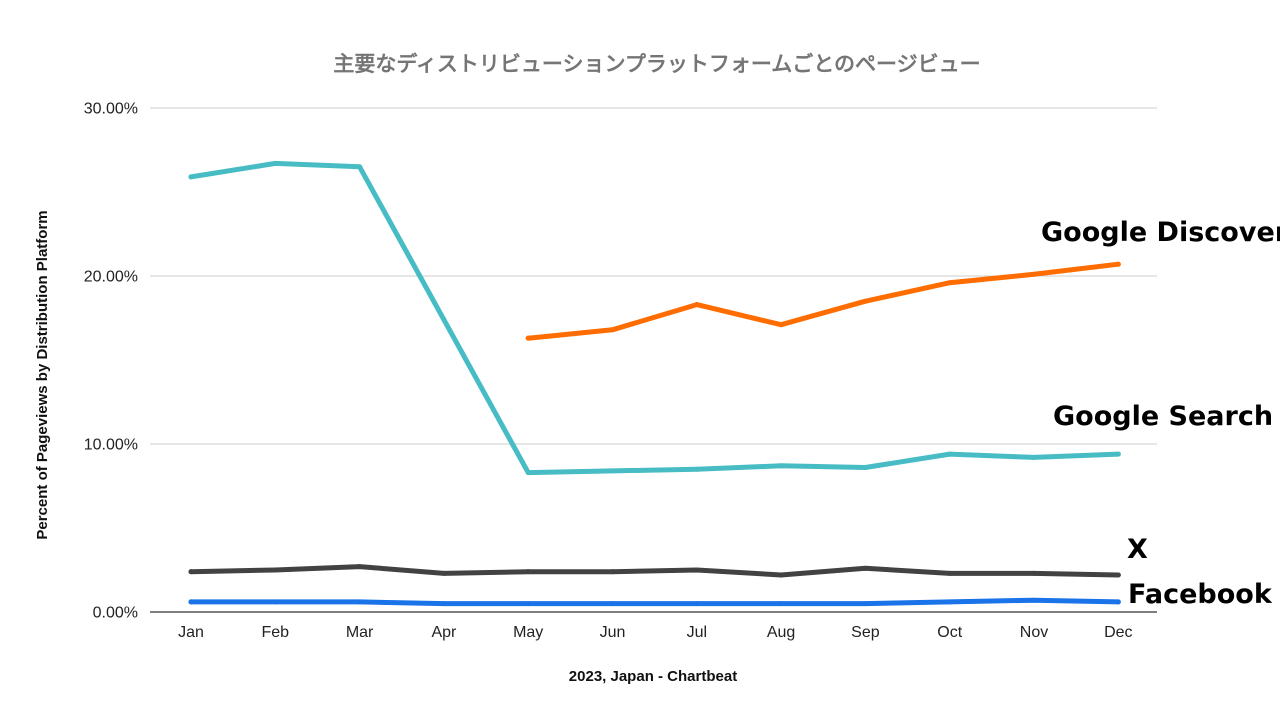 The width and height of the screenshot is (1280, 720). I want to click on data-point-facebook-nov, so click(1034, 600).